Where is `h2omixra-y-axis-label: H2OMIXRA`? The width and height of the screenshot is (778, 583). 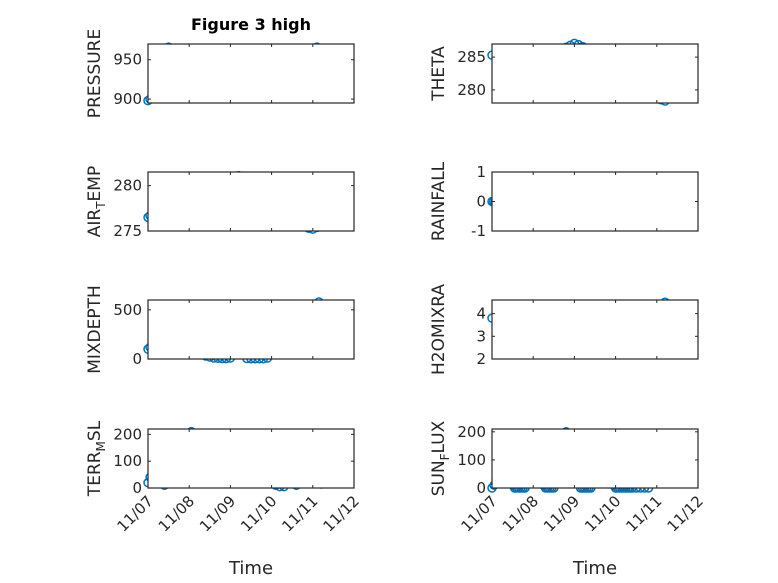
h2omixra-y-axis-label: H2OMIXRA is located at coordinates (439, 329).